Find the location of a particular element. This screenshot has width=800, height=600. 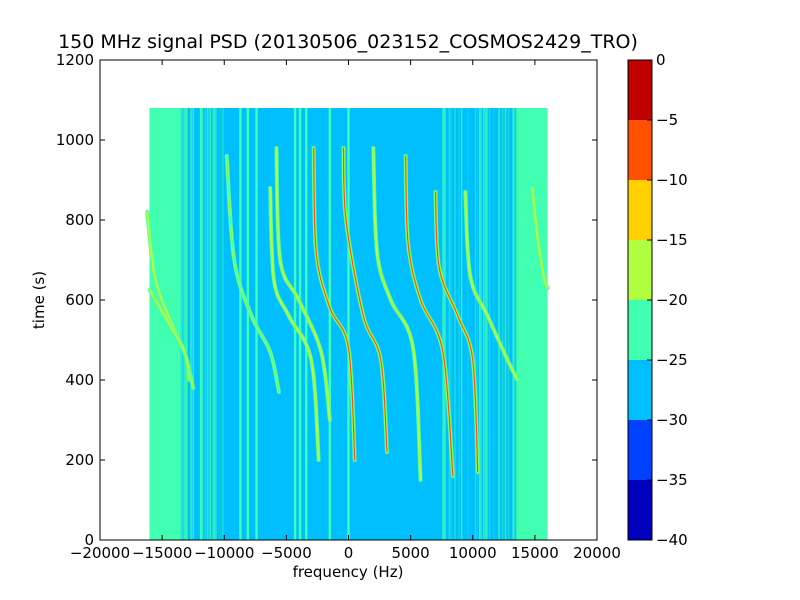

x-tick-label: −10000 is located at coordinates (224, 553).